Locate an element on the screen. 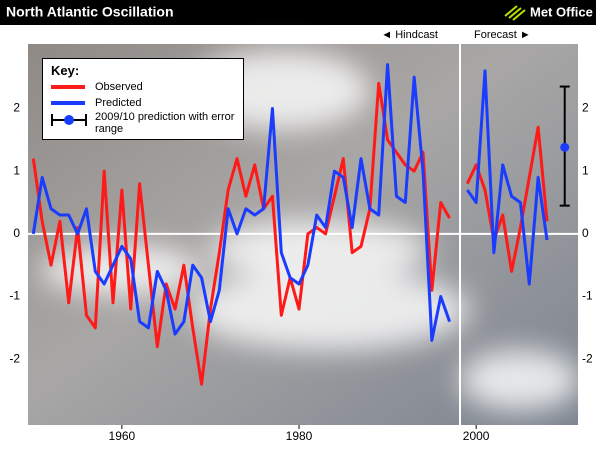 Image resolution: width=596 pixels, height=450 pixels. legend-label: Predicted is located at coordinates (118, 103).